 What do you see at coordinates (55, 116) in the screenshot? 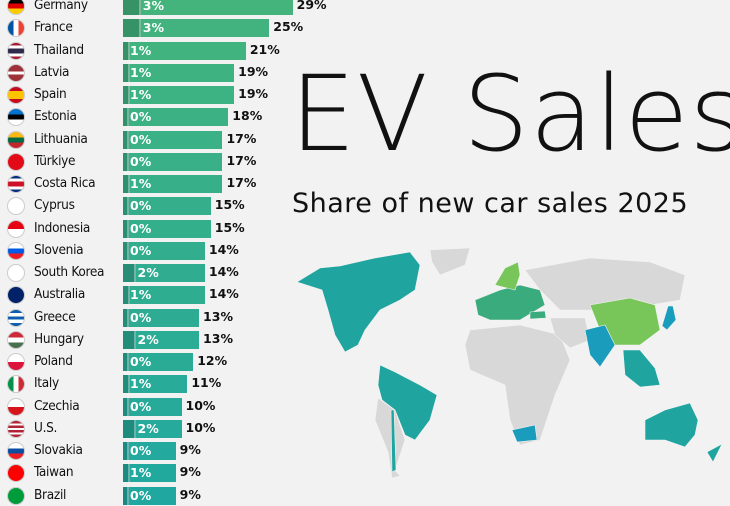
I see `country-label: Estonia` at bounding box center [55, 116].